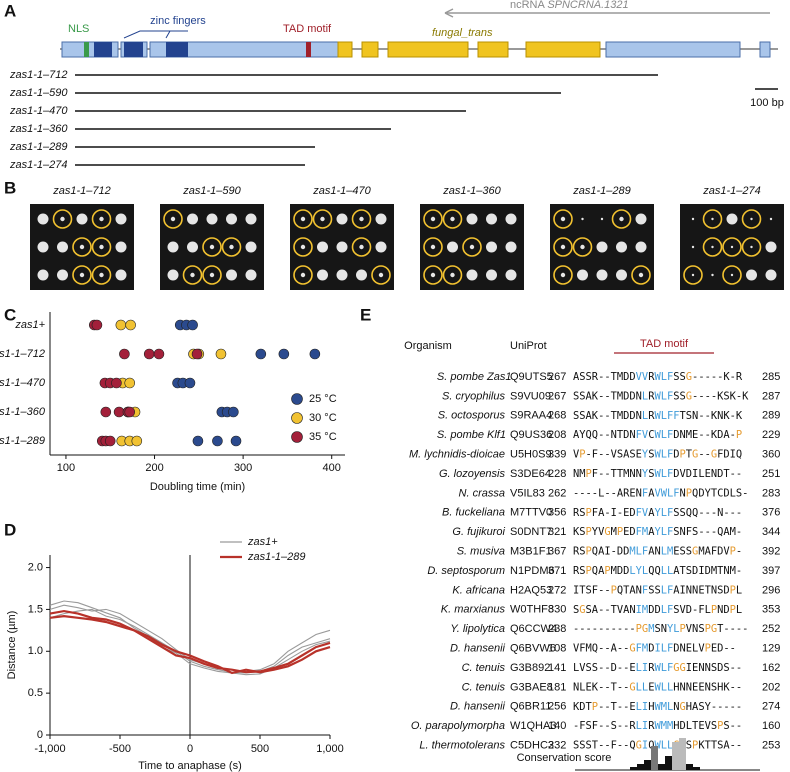 The image size is (790, 772). I want to click on organism: C. tenuis, so click(484, 668).